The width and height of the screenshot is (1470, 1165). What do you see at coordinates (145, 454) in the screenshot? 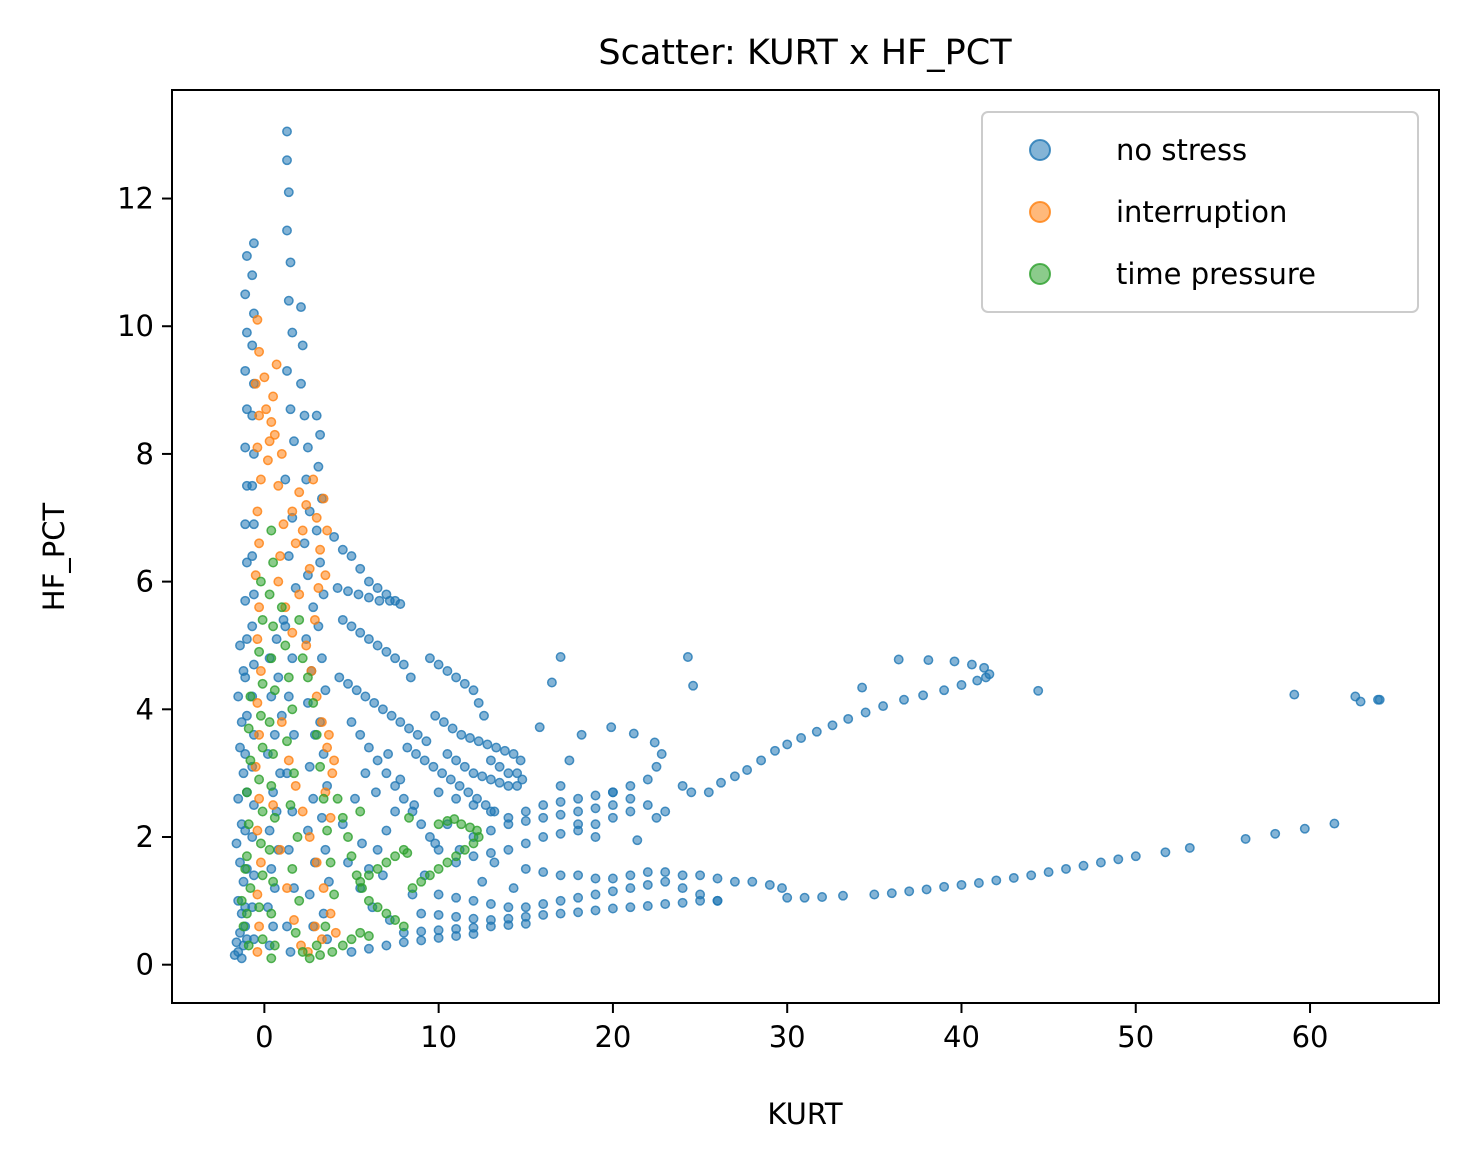
I see `y-tick-label: 8` at bounding box center [145, 454].